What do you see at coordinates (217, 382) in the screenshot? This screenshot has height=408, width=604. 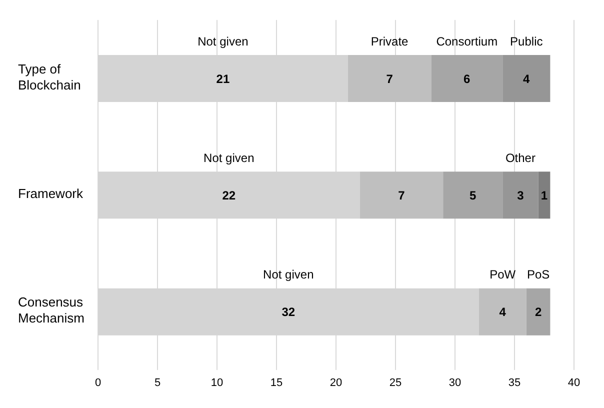 I see `x-tick-label: 10` at bounding box center [217, 382].